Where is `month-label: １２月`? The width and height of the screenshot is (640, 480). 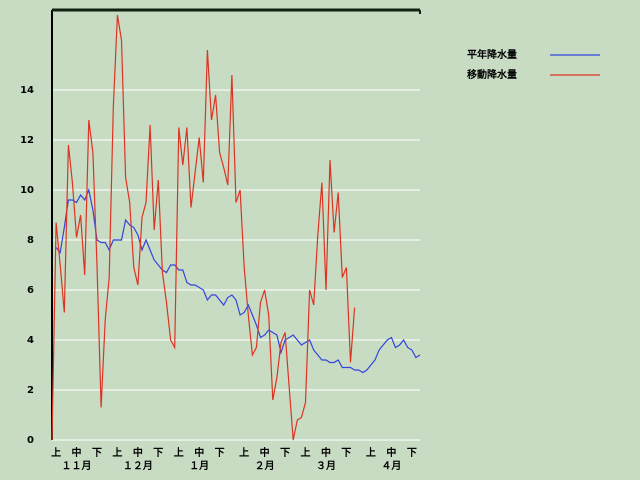
month-label: １２月 is located at coordinates (138, 466).